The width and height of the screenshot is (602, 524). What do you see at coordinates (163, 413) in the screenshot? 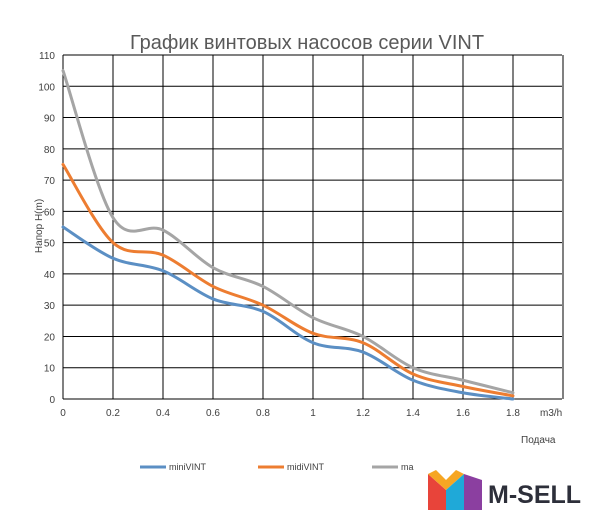
I see `x-tick-label: 0.4` at bounding box center [163, 413].